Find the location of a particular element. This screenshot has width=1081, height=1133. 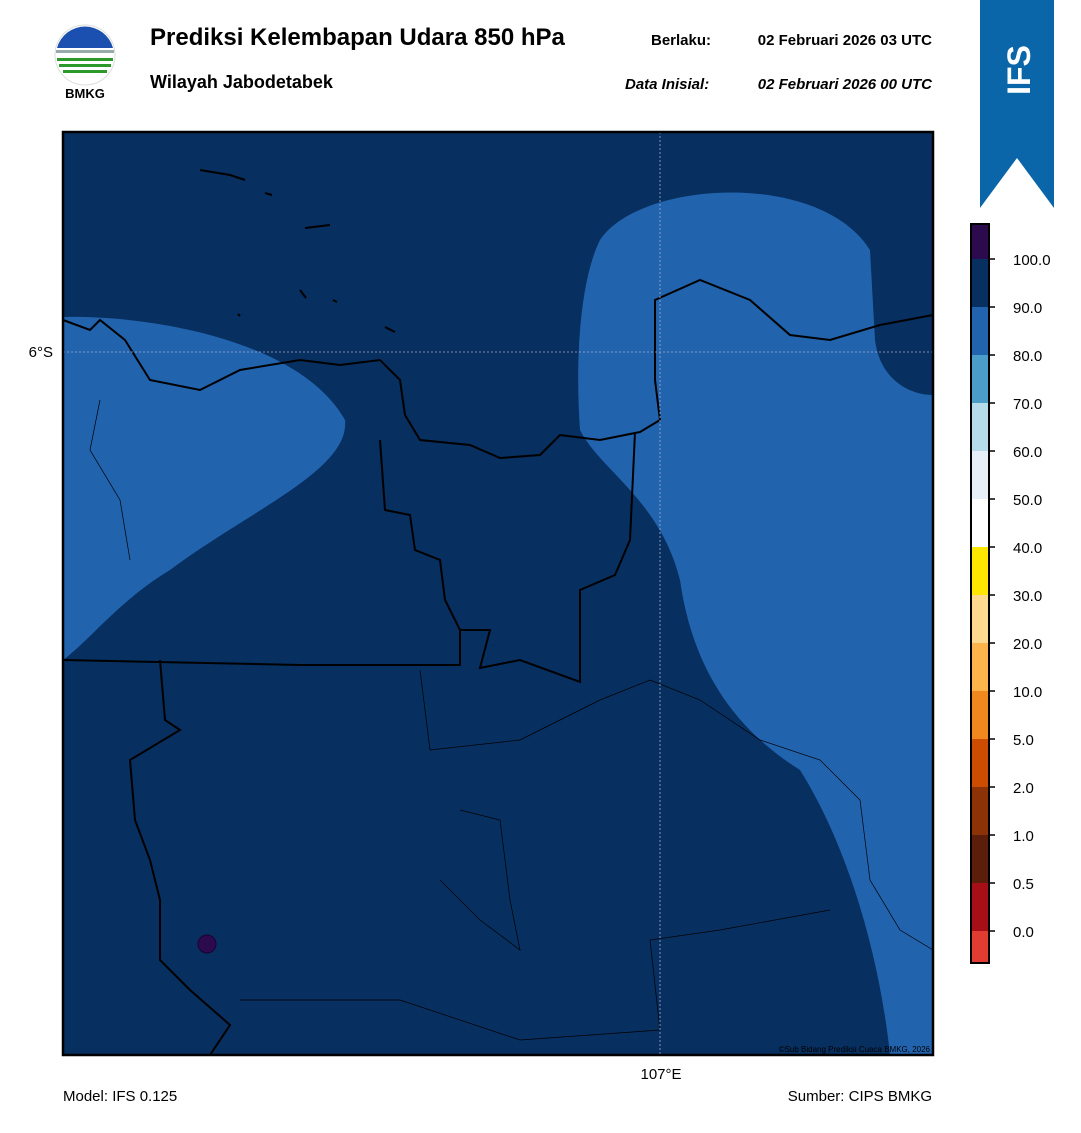

badge-text: IFS is located at coordinates (1019, 70).